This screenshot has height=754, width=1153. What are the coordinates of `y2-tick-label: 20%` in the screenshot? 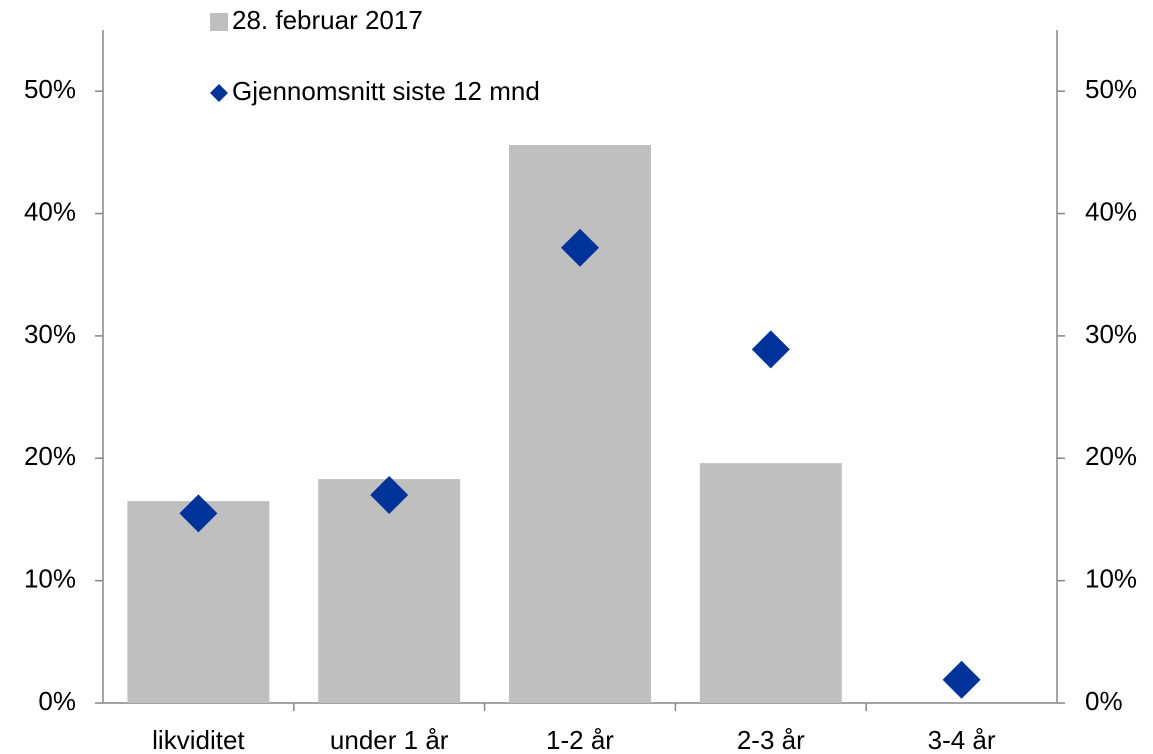 It's located at (1111, 456).